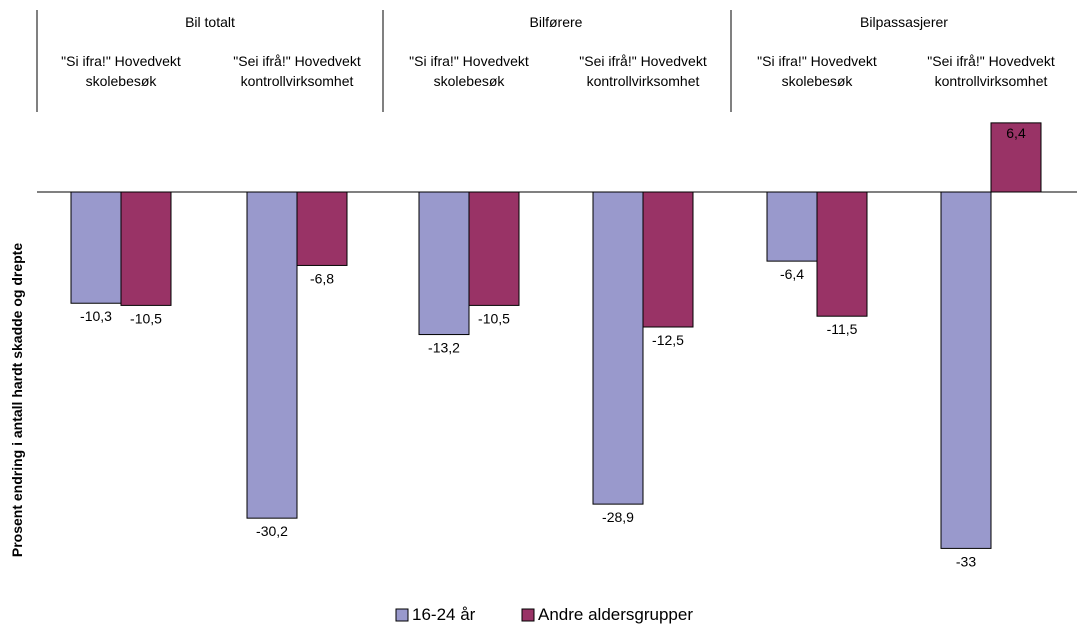 Image resolution: width=1081 pixels, height=629 pixels. I want to click on data-label: -10,3, so click(96, 316).